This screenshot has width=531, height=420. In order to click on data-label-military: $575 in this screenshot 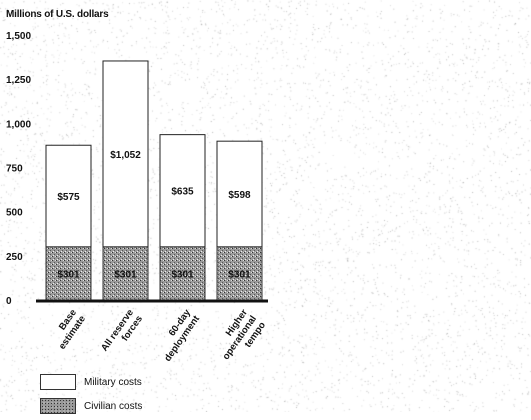, I will do `click(68, 197)`.